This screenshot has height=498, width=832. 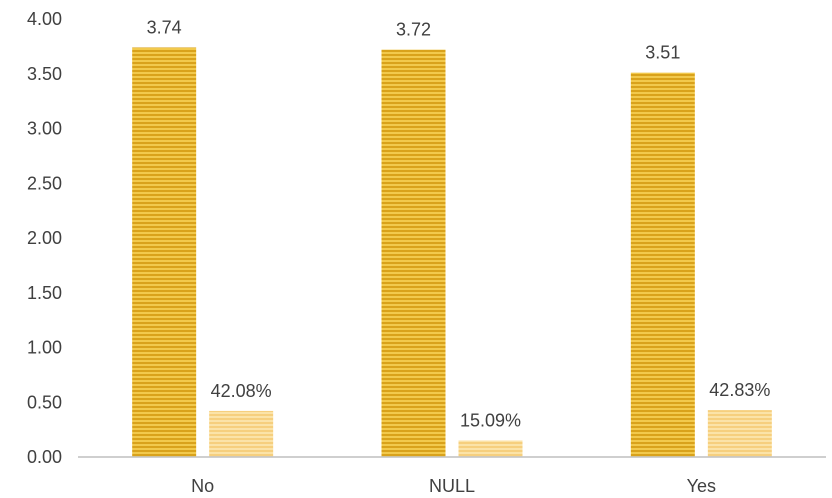 I want to click on y-tick-label: 2.50, so click(x=44, y=183).